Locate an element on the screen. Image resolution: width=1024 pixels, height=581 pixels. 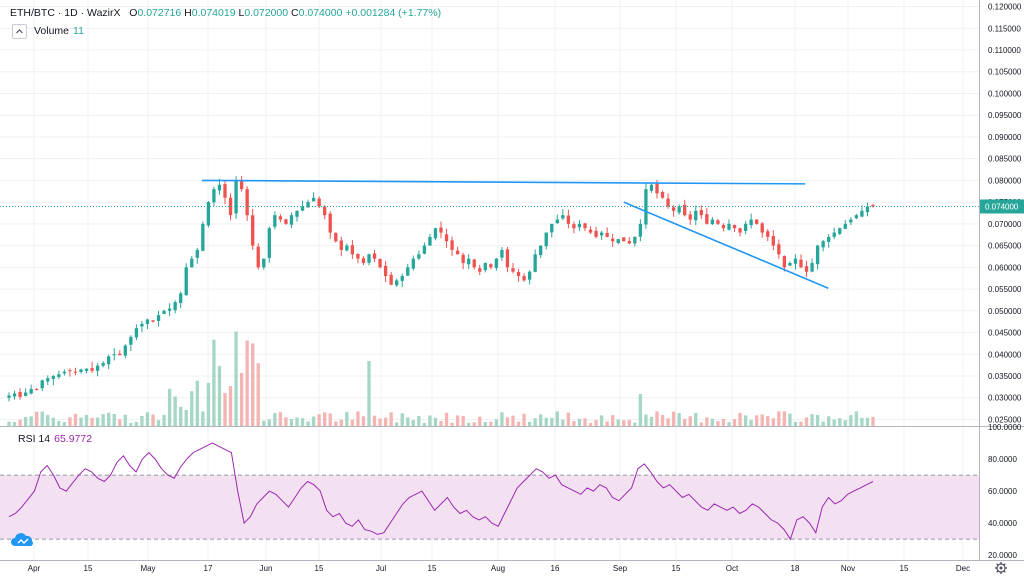
time-axis-label: 17 is located at coordinates (208, 568).